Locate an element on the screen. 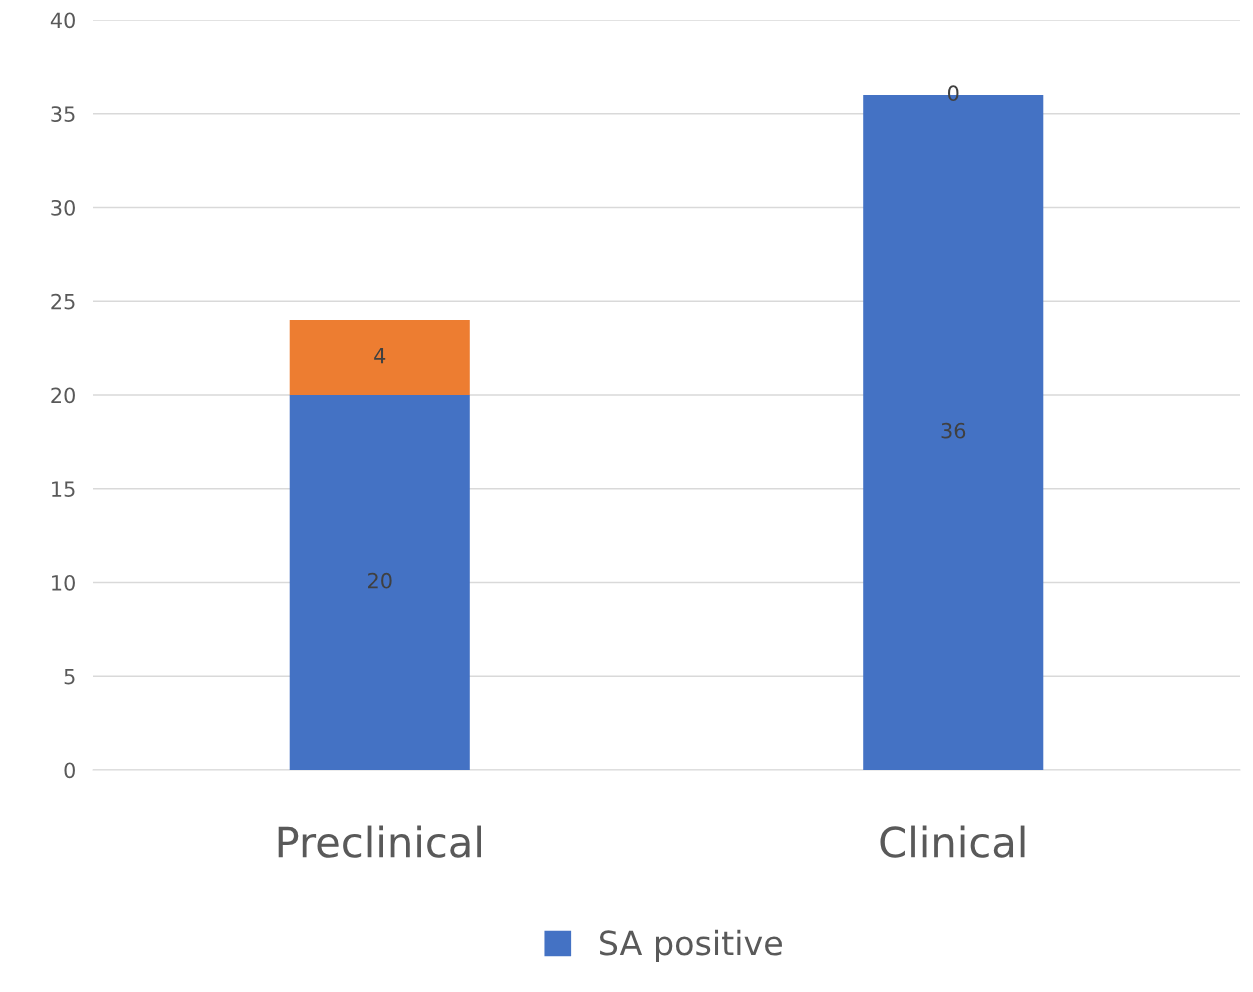 Image resolution: width=1253 pixels, height=992 pixels. y-tick-label: 25 is located at coordinates (63, 301).